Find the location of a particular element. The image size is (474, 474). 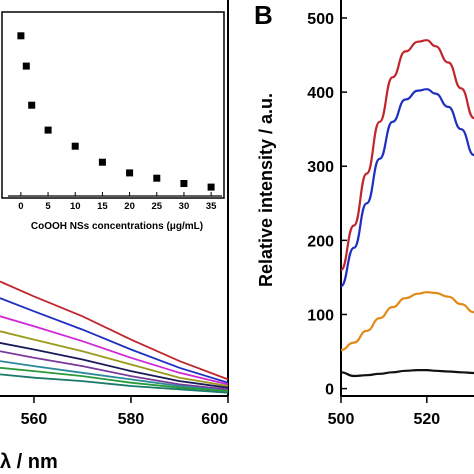

inset-points is located at coordinates (116, 111).